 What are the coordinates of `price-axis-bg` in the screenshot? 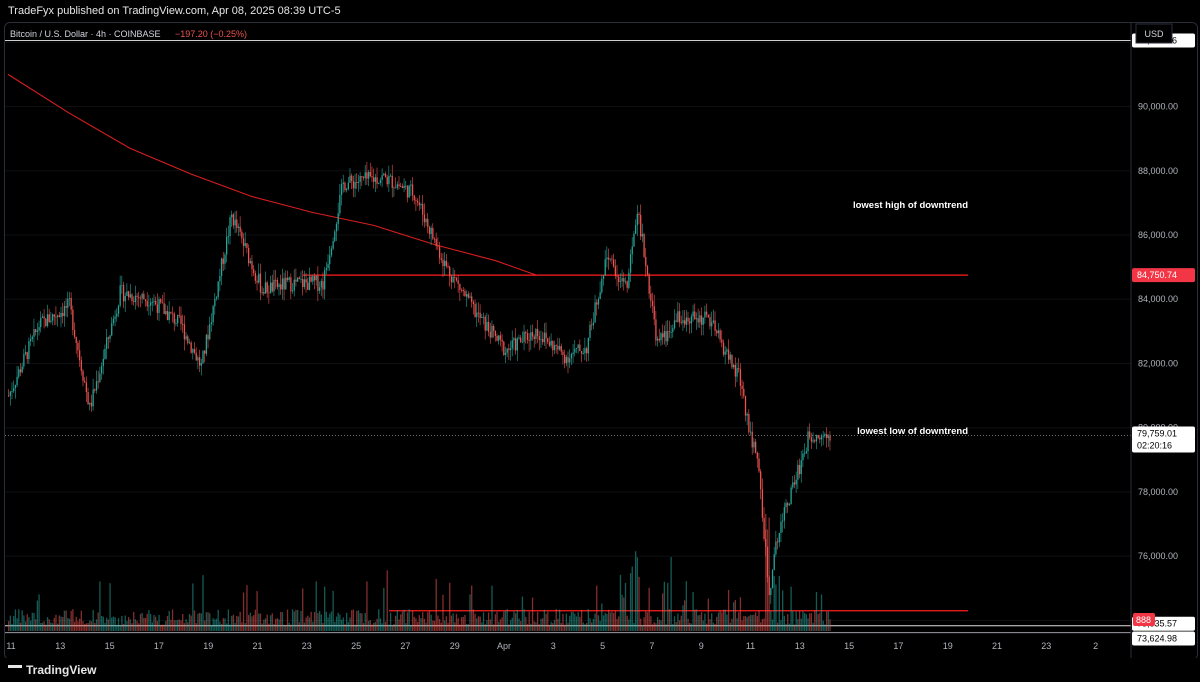 It's located at (1164, 341).